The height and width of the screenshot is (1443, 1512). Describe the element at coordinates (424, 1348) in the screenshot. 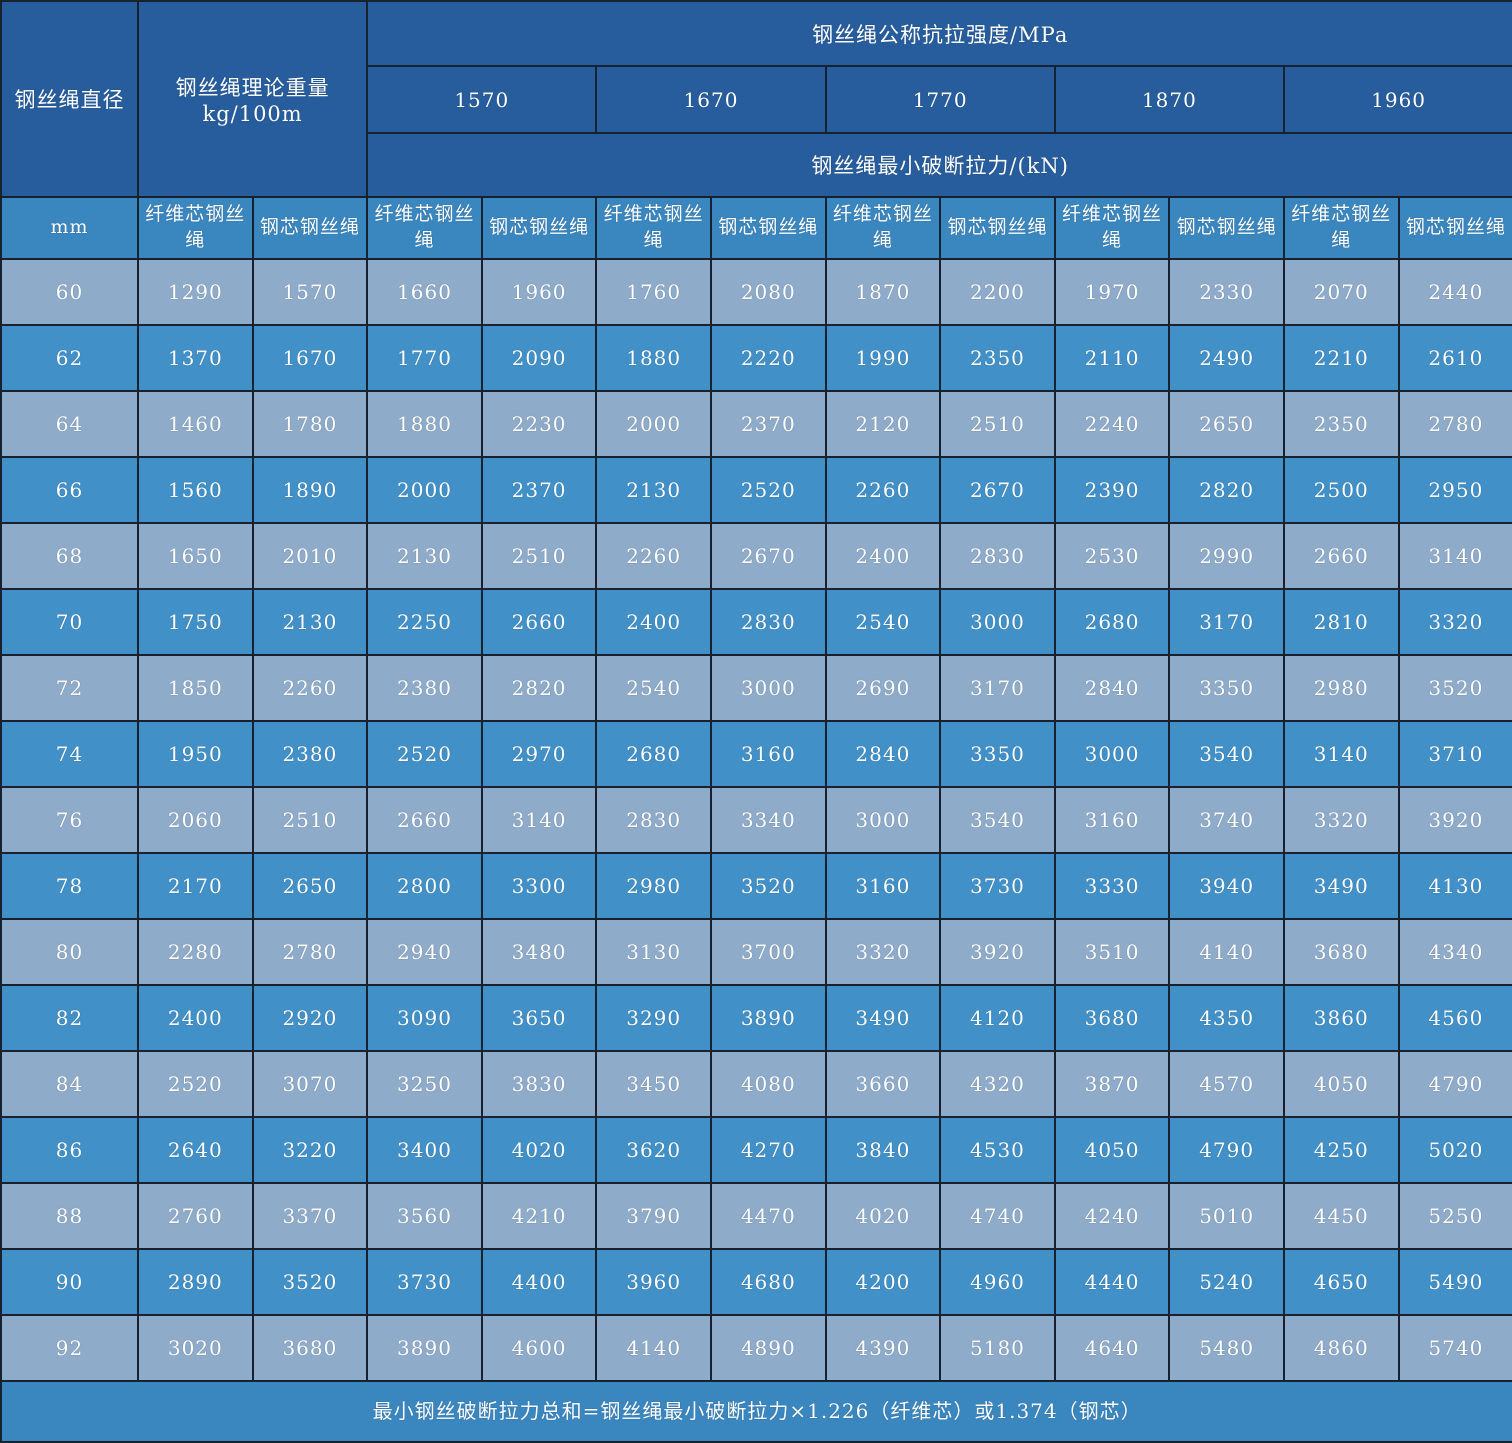

I see `value-cell: 3890` at that location.